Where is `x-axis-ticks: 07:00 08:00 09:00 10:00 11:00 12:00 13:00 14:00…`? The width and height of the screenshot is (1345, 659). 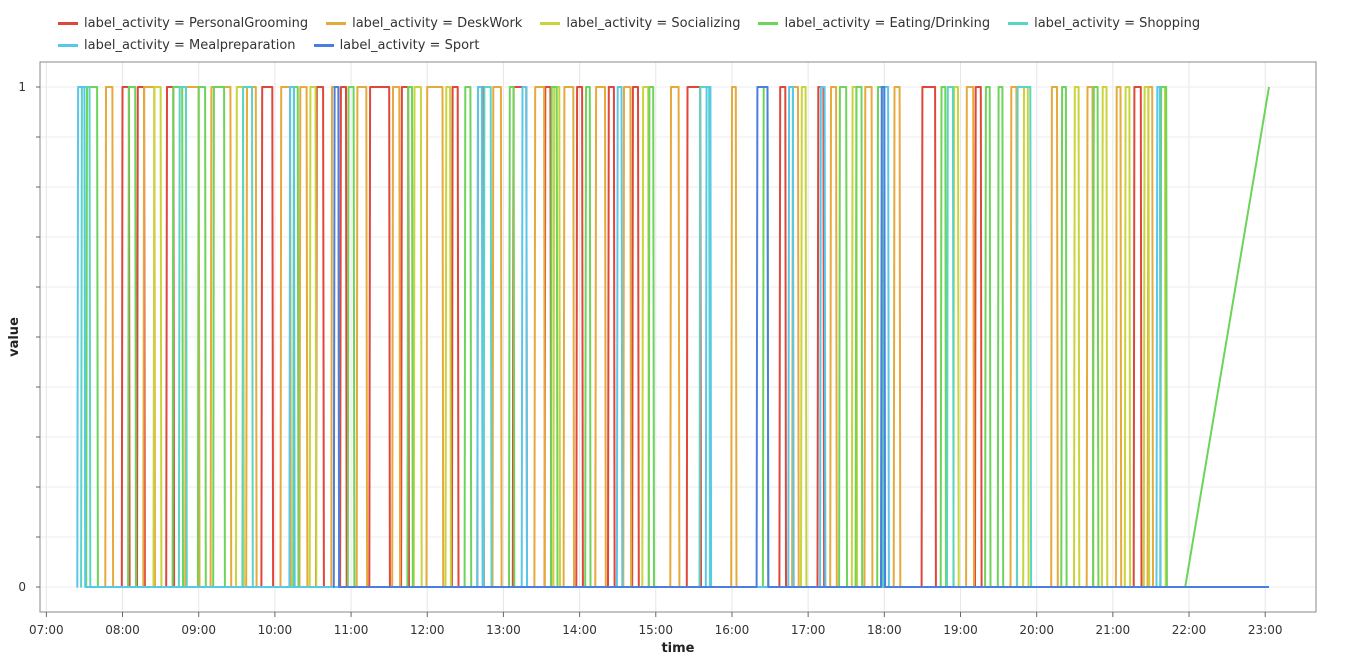
x-axis-ticks: 07:00 08:00 09:00 10:00 11:00 12:00 13:00 14:00… is located at coordinates (656, 624).